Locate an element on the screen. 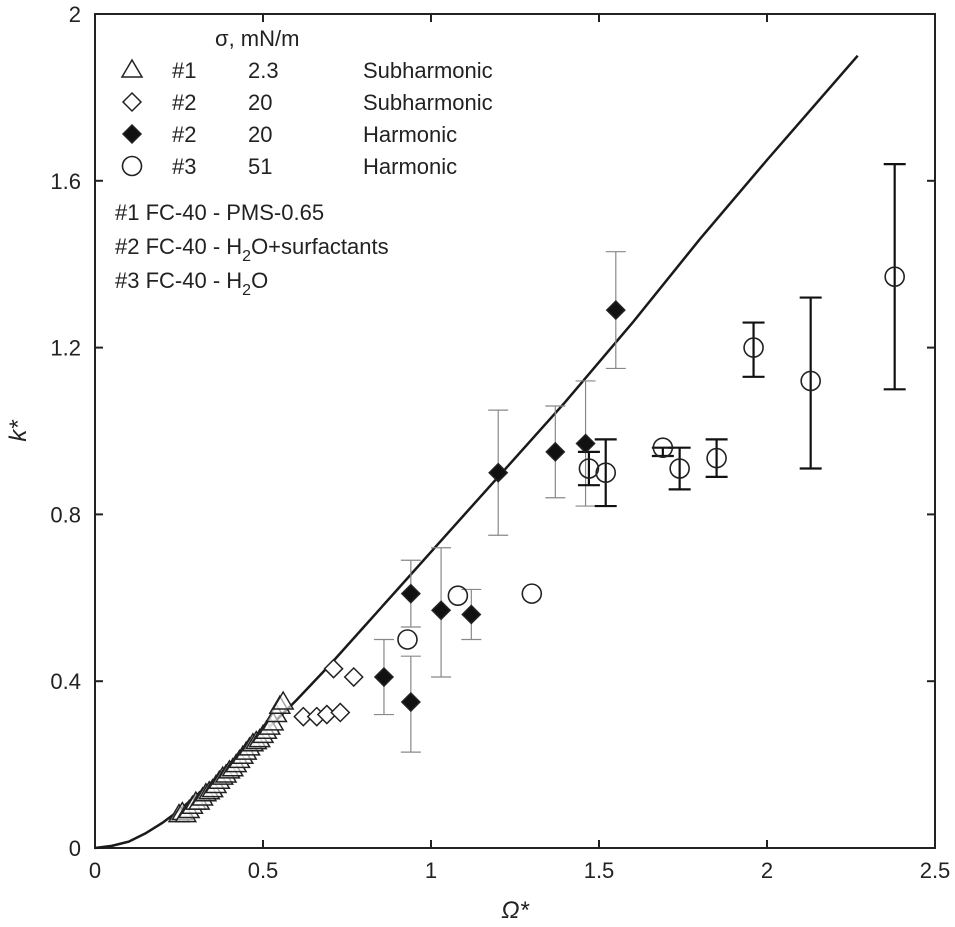 The image size is (955, 927). y-tick-label: 0.8 is located at coordinates (65, 514).